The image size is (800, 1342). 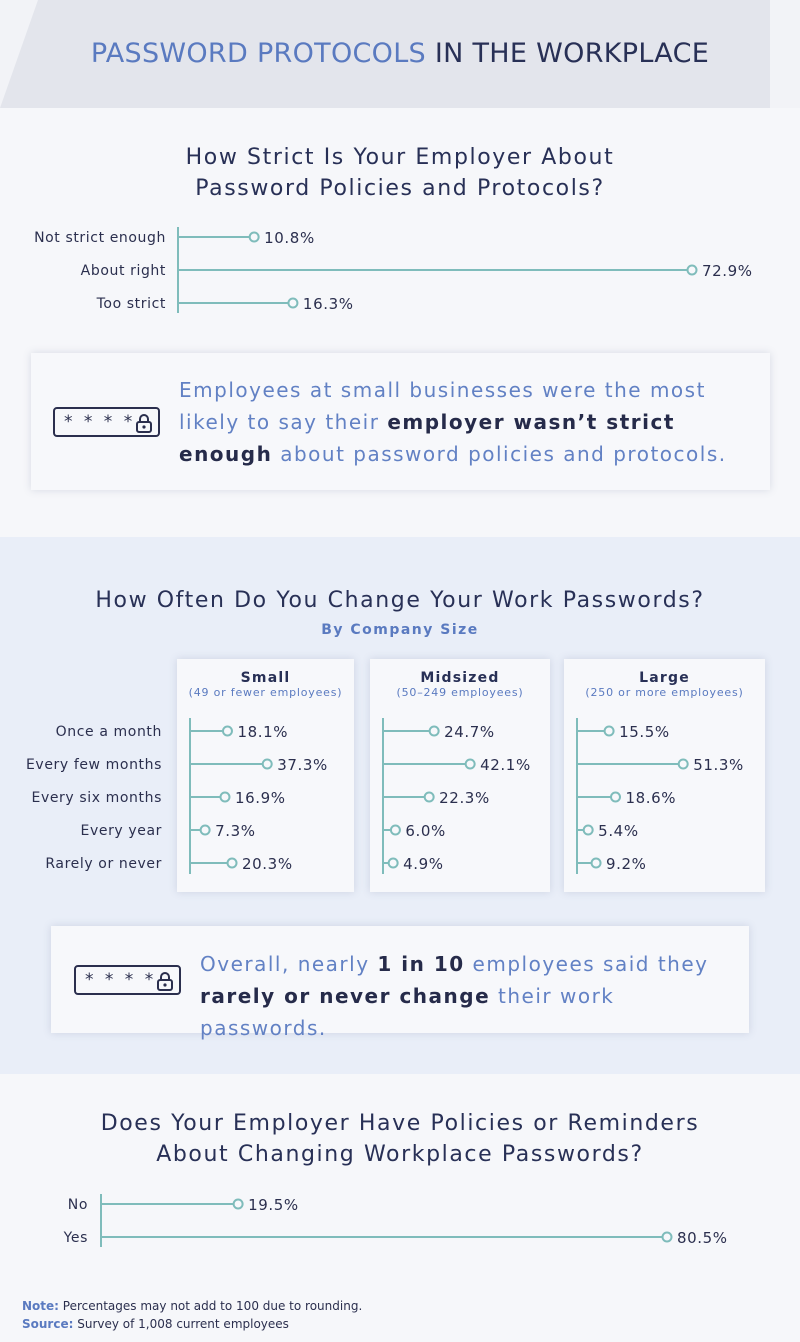 What do you see at coordinates (664, 678) in the screenshot?
I see `panel-large-name: Large` at bounding box center [664, 678].